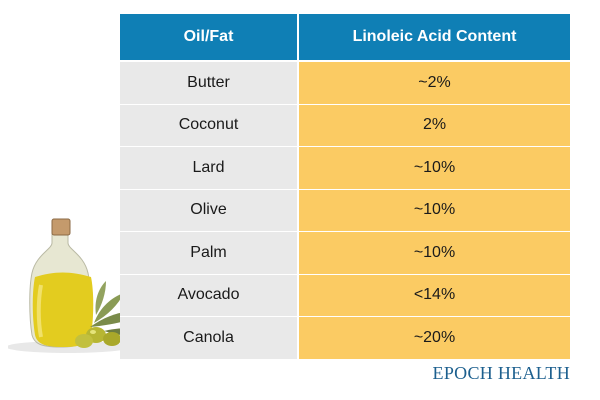 This screenshot has width=600, height=400. I want to click on table-row: Olive ~10%, so click(345, 210).